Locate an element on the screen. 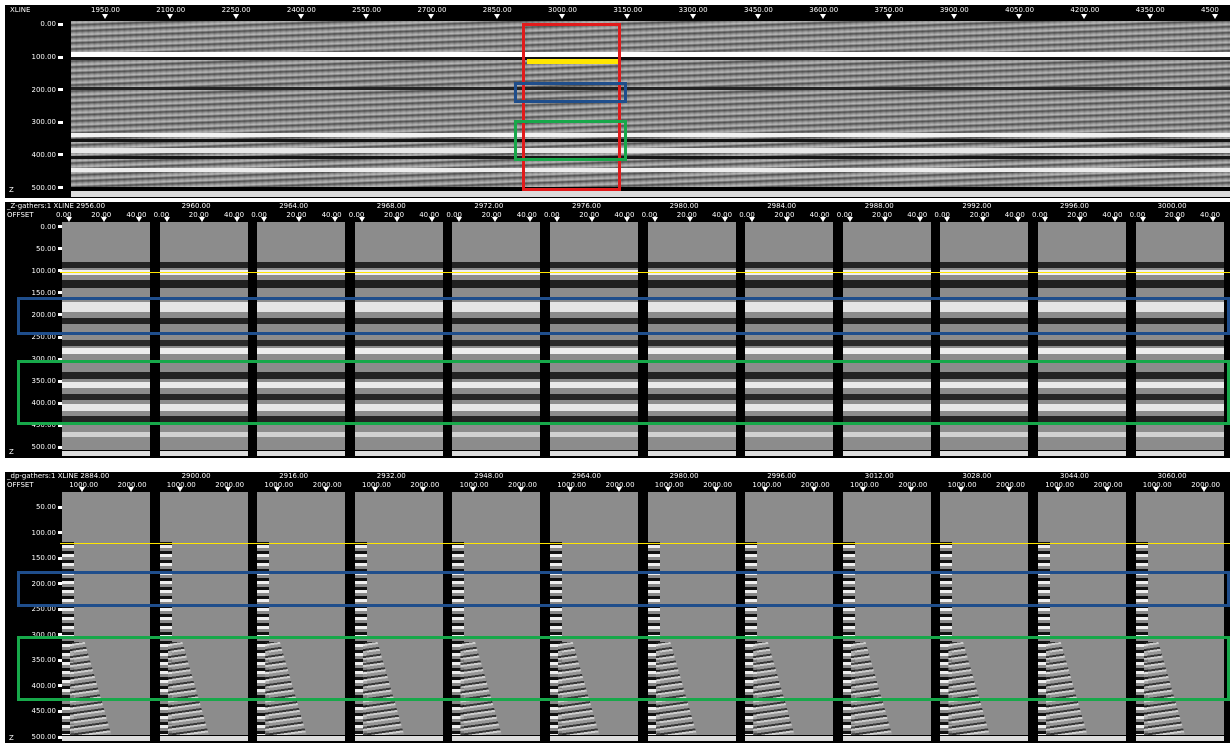  z-tick-label: 500.00 is located at coordinates (48, 447).